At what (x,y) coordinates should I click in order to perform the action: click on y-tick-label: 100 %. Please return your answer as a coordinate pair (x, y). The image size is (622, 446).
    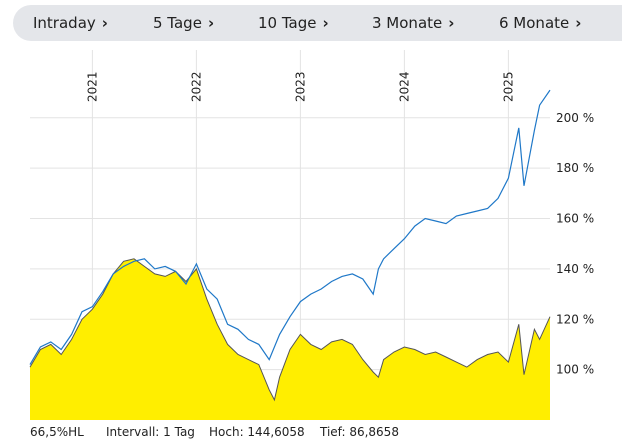
    Looking at the image, I should click on (575, 370).